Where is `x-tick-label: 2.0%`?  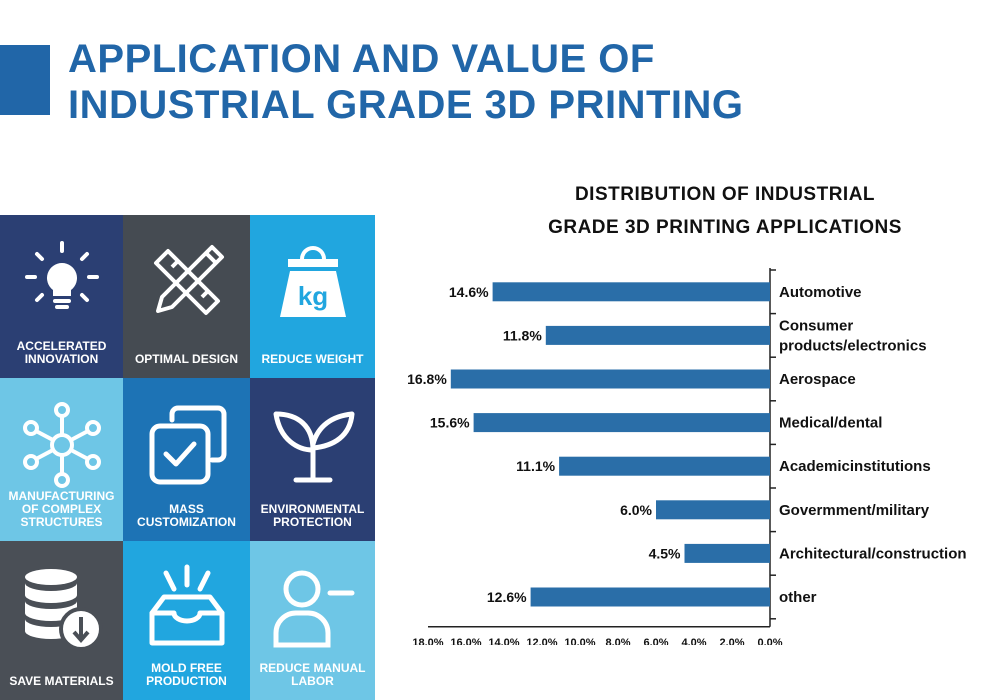
x-tick-label: 2.0% is located at coordinates (731, 641).